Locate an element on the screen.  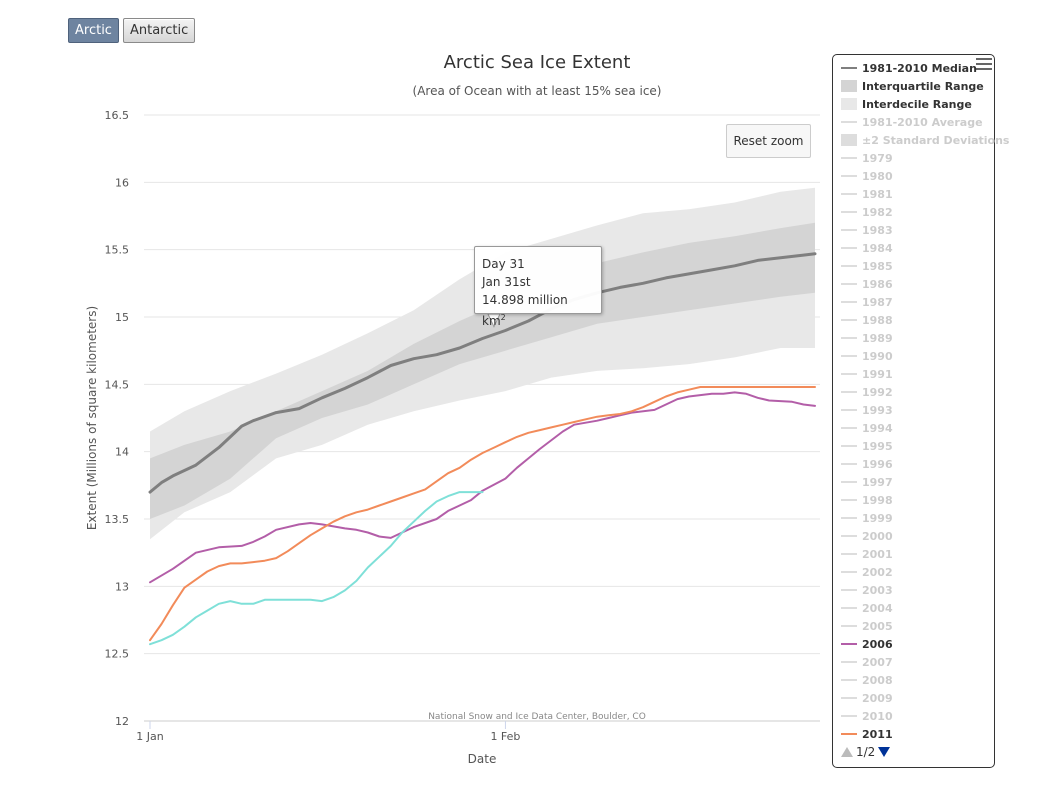
tooltip-anchor is located at coordinates (494, 320).